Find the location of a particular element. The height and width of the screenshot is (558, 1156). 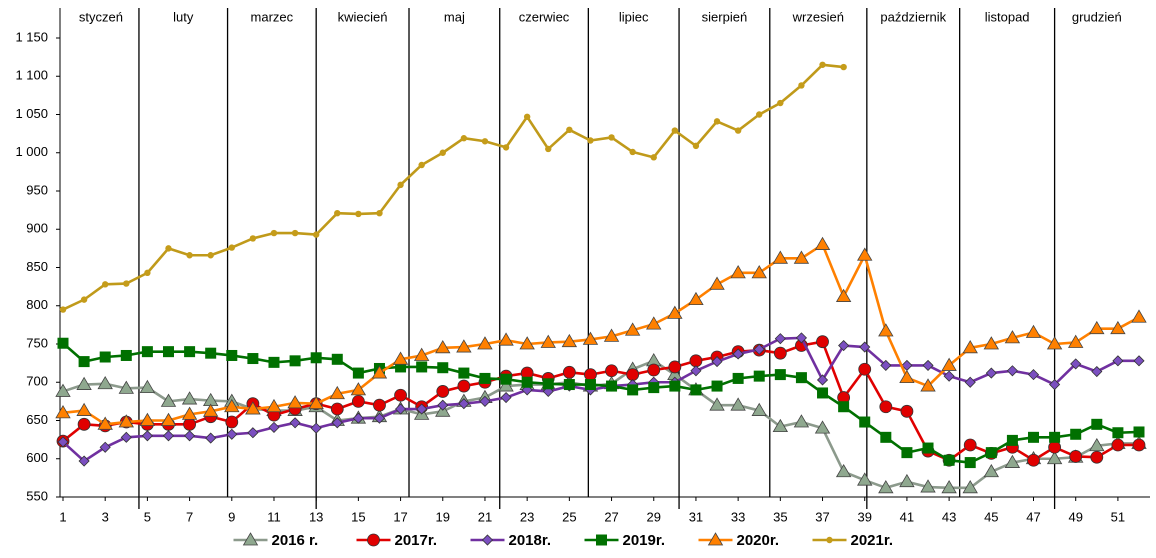

legend-item: 2020r. is located at coordinates (738, 540).